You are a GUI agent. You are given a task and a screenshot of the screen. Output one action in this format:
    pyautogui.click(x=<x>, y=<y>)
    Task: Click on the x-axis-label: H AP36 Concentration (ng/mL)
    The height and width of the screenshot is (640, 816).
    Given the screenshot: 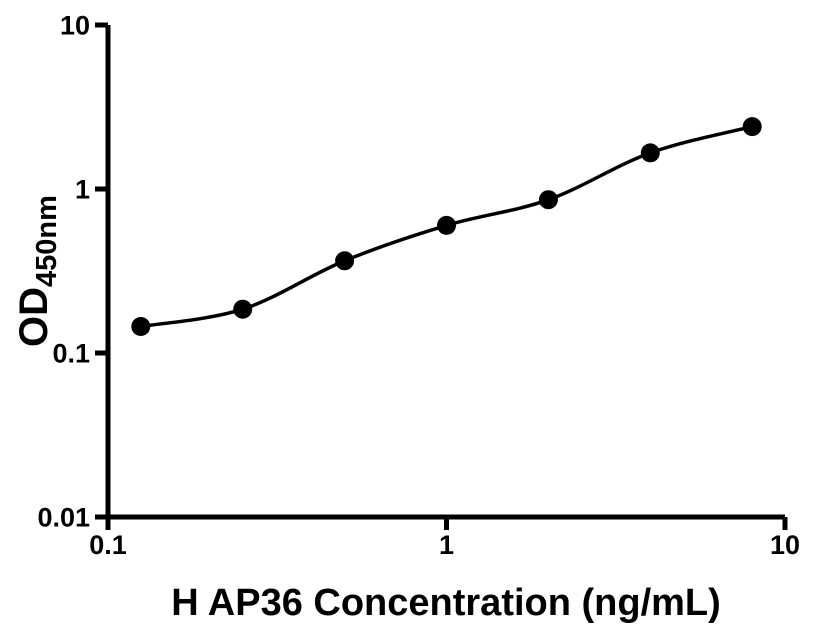 What is the action you would take?
    pyautogui.click(x=446, y=603)
    